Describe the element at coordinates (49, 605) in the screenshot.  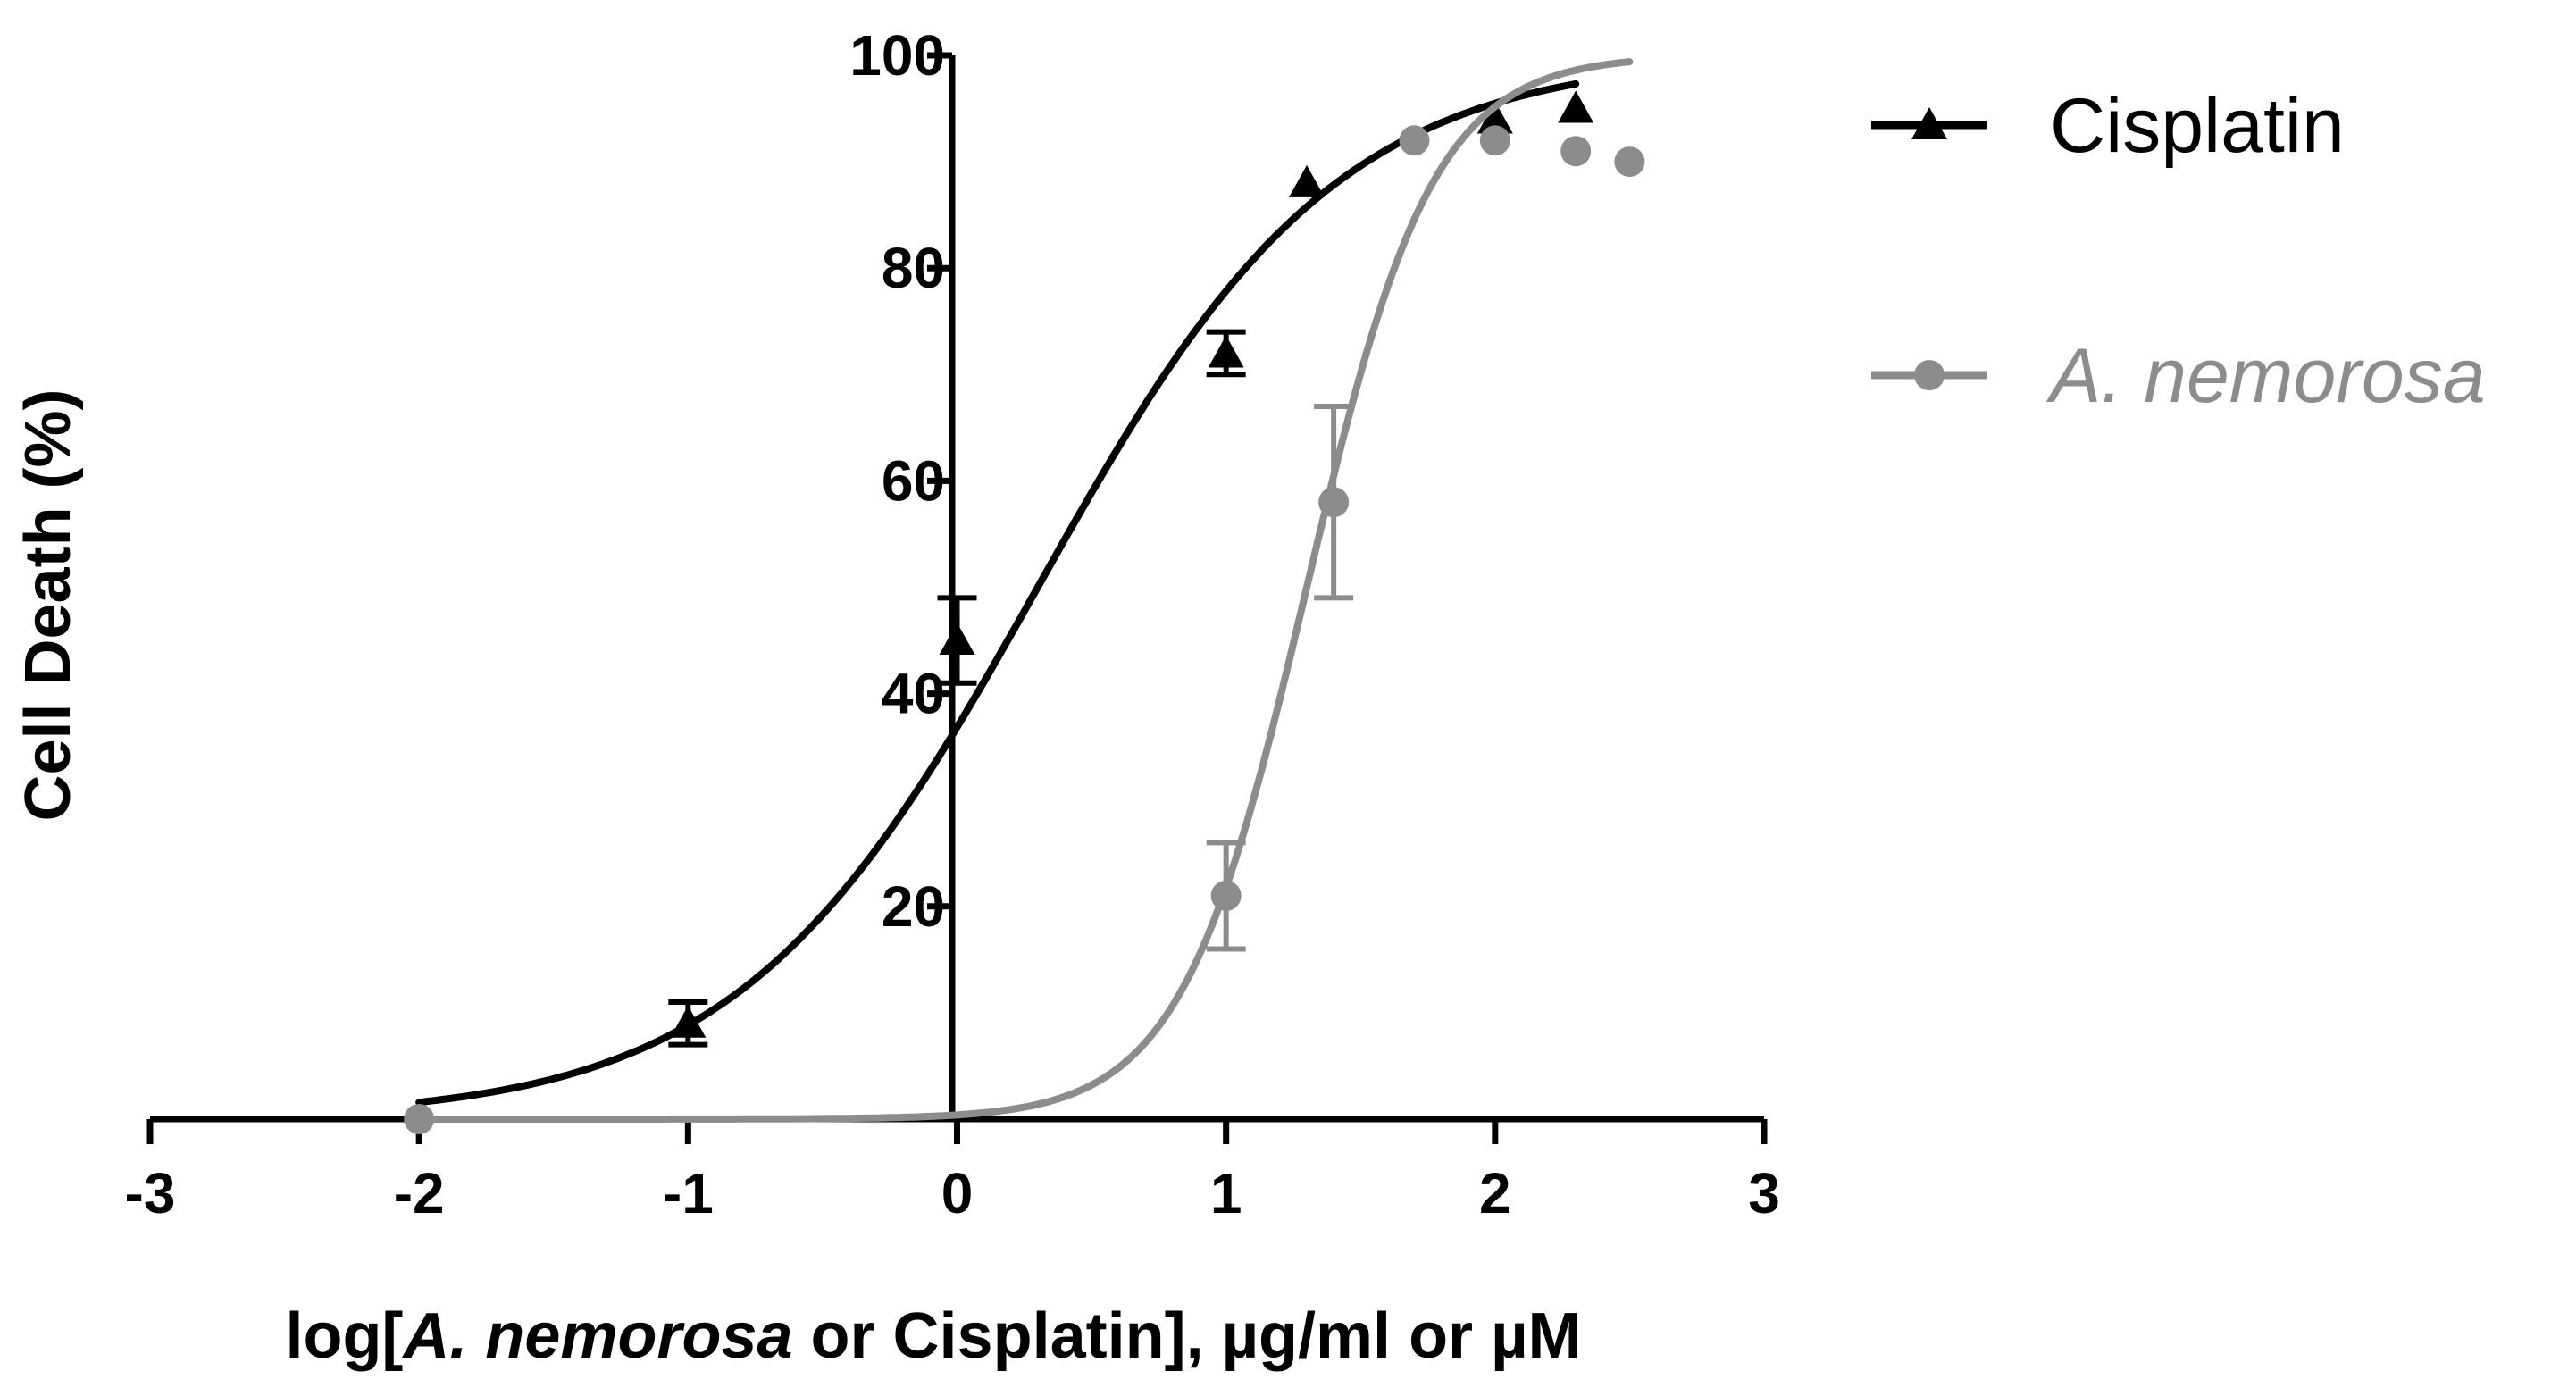
I see `y-axis-title: Cell Death (%)` at that location.